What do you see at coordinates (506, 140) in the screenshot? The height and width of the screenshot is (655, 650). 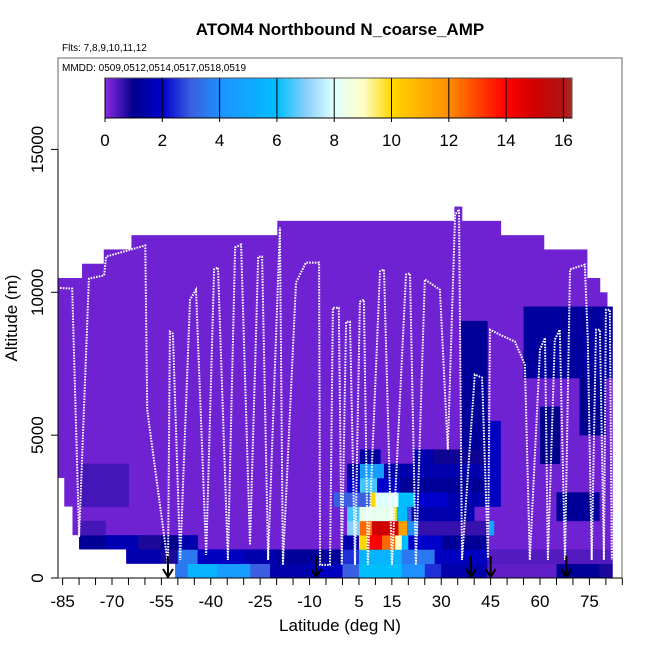 I see `colorbar-tick-label: 14` at bounding box center [506, 140].